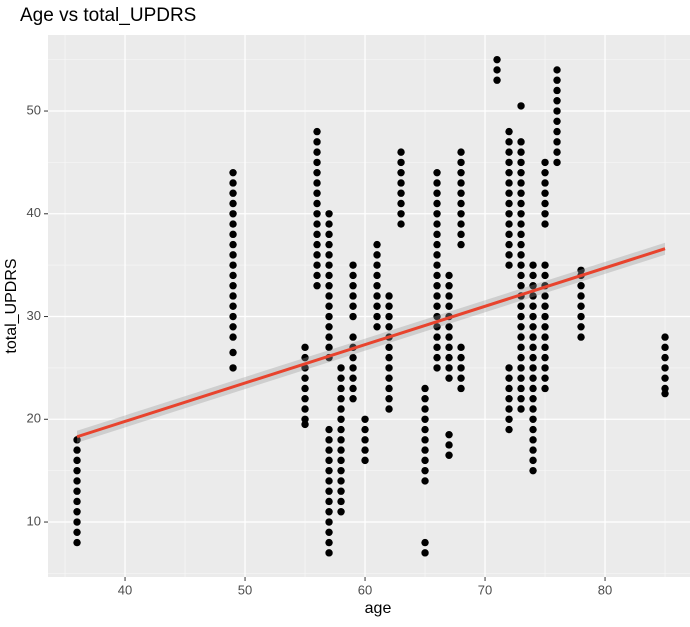 Image resolution: width=690 pixels, height=627 pixels. What do you see at coordinates (34, 109) in the screenshot?
I see `y-tick-label: 50` at bounding box center [34, 109].